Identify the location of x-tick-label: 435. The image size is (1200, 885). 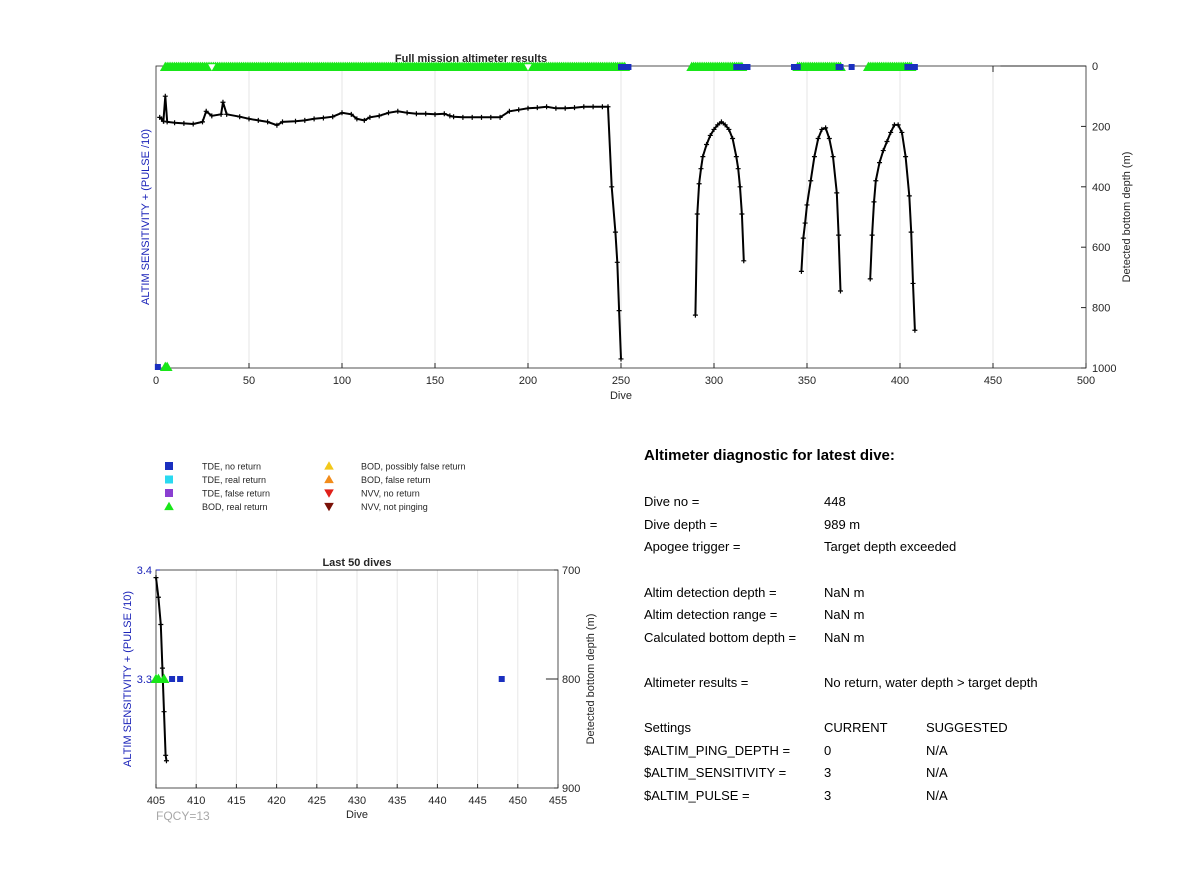
(397, 801).